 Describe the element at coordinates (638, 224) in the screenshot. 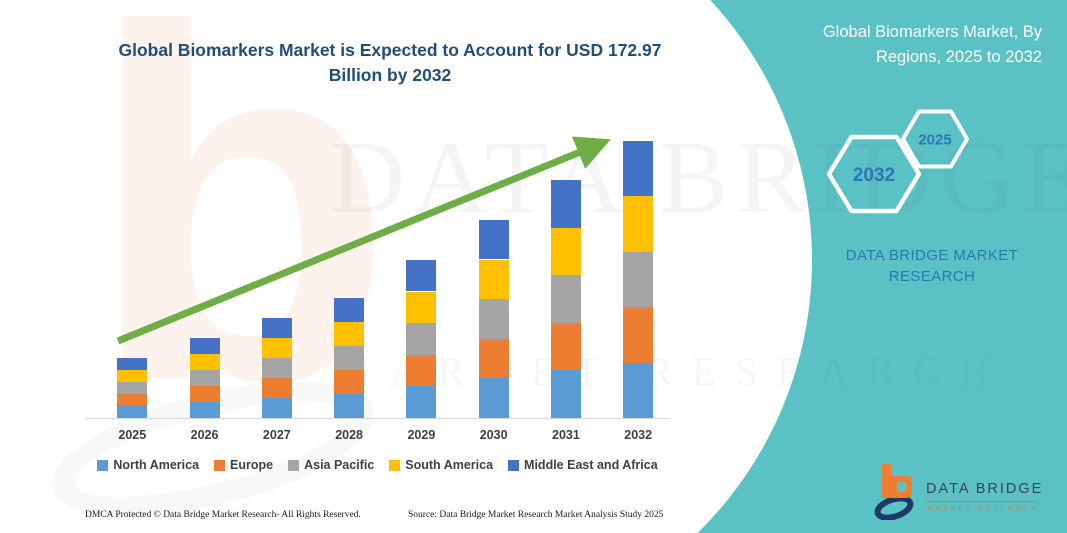

I see `bar-2032-segment-south-america` at that location.